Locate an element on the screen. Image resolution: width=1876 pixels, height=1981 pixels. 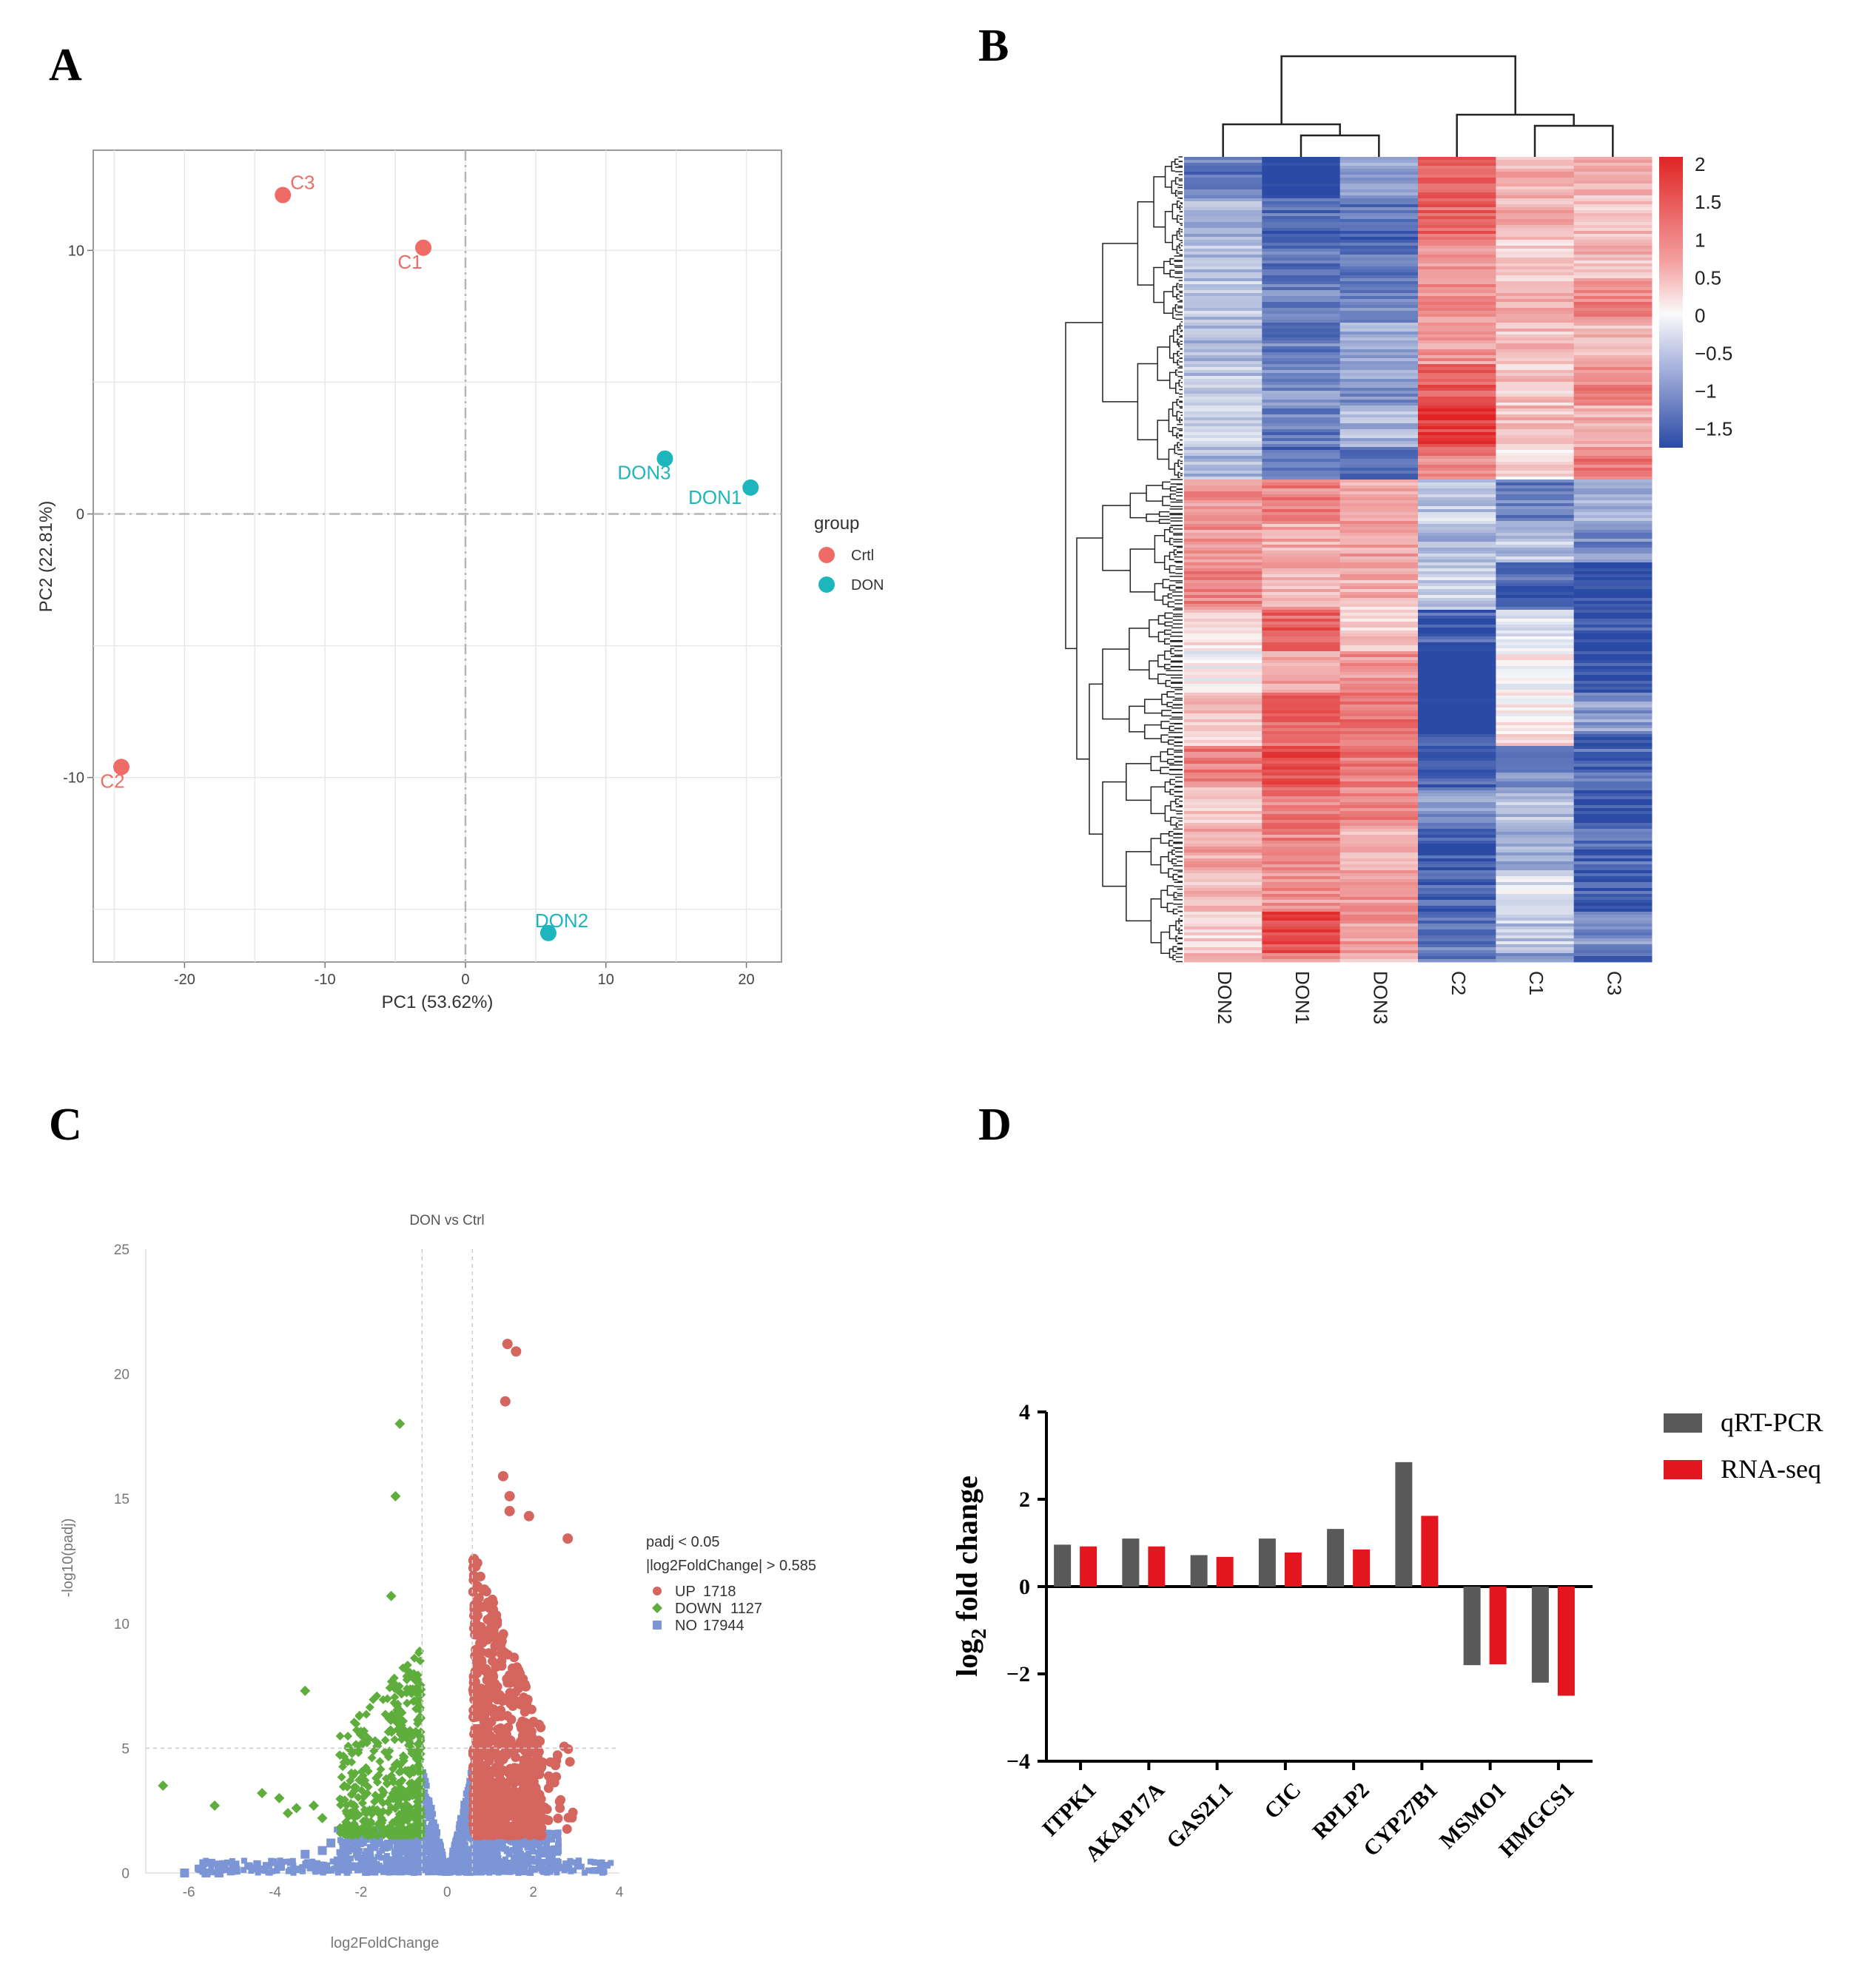
panel-letter-c: C is located at coordinates (65, 1125).